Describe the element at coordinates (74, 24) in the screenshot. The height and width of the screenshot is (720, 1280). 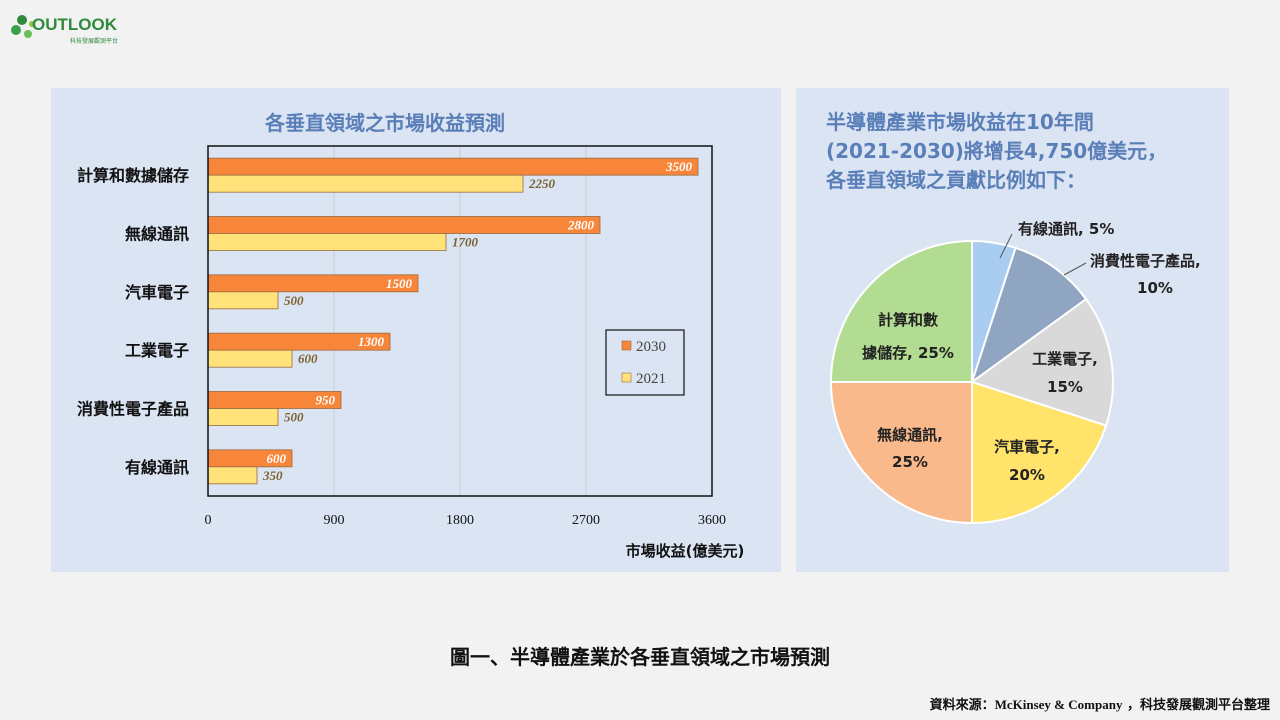
I see `logo-text: OUTLOOK` at that location.